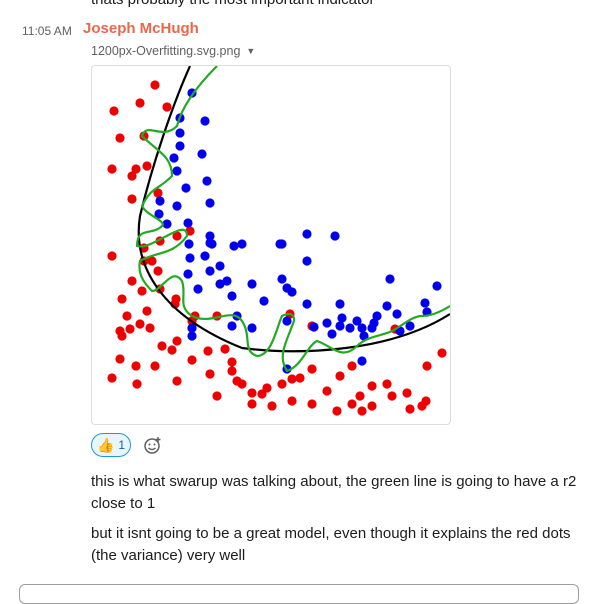  I want to click on message-header: 11:05 AM Joseph McHugh, so click(295, 30).